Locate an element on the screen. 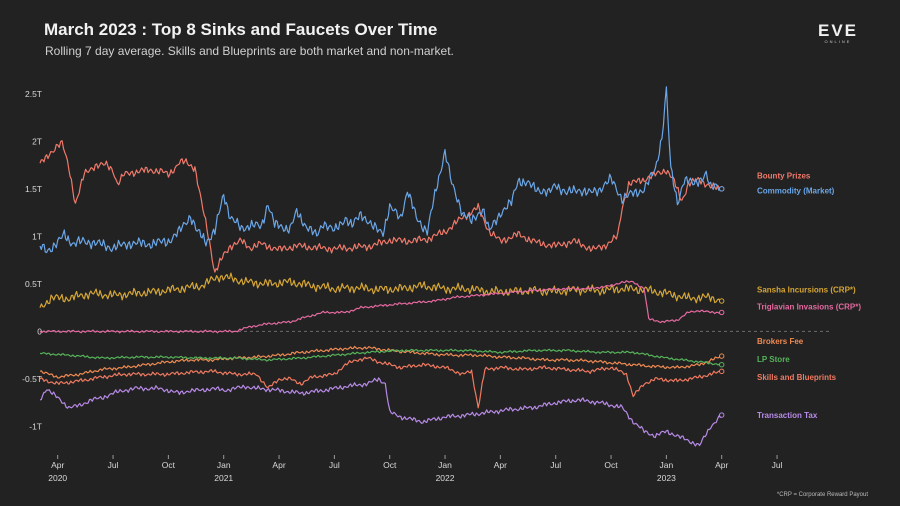  series-label: Bounty Prizes is located at coordinates (784, 176).